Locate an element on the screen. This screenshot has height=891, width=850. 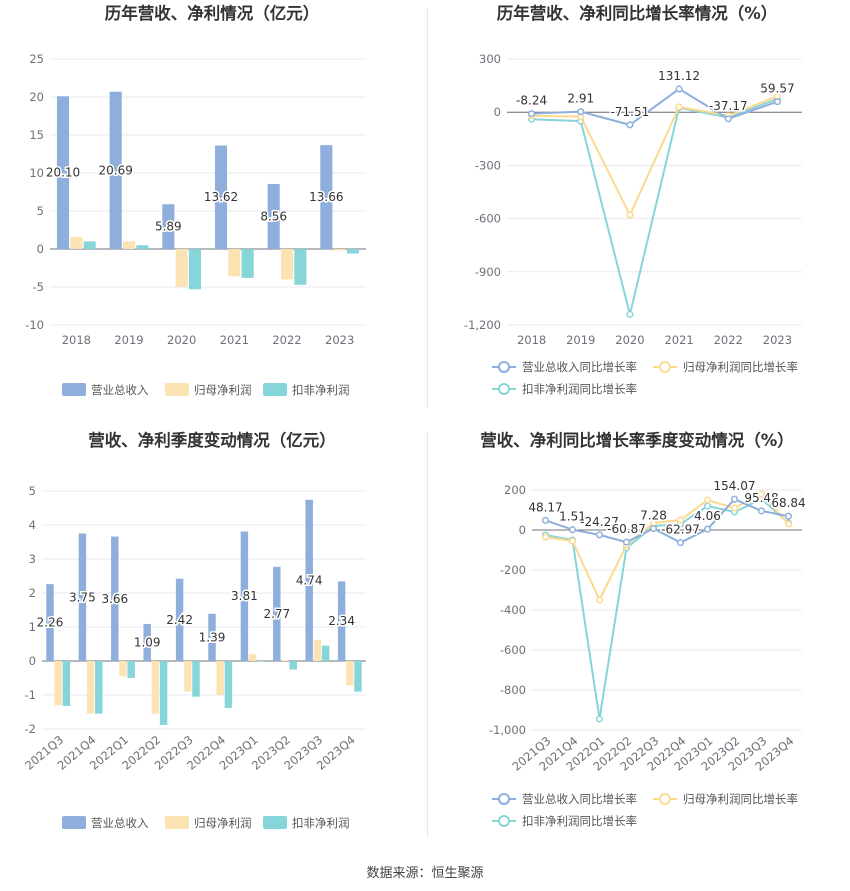
bar-value-label: 1.39 is located at coordinates (212, 637).